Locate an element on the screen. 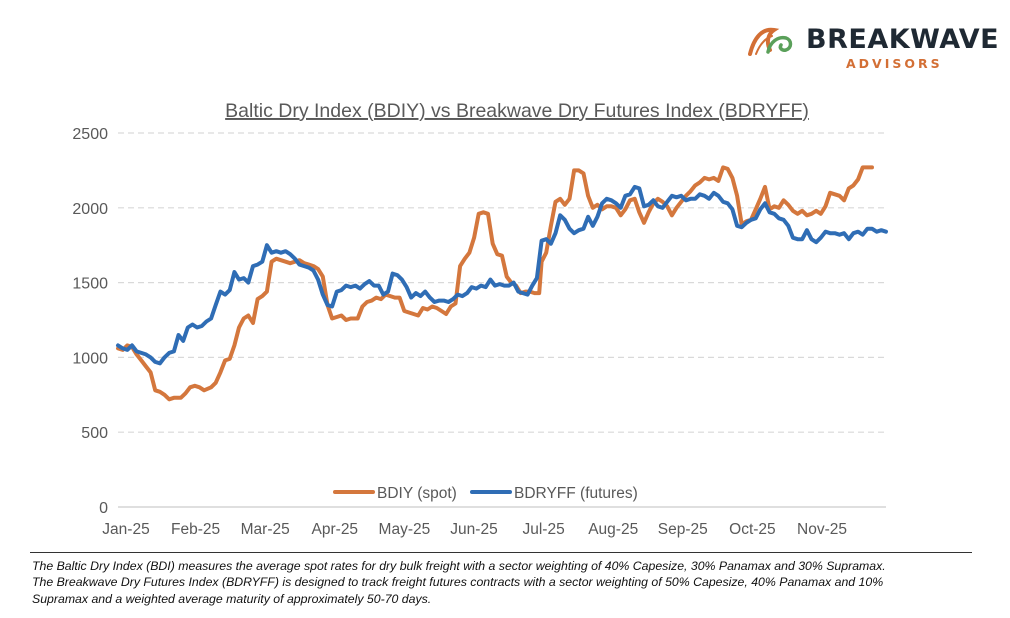 The height and width of the screenshot is (618, 1010). y-tick-label: 2000 is located at coordinates (90, 209).